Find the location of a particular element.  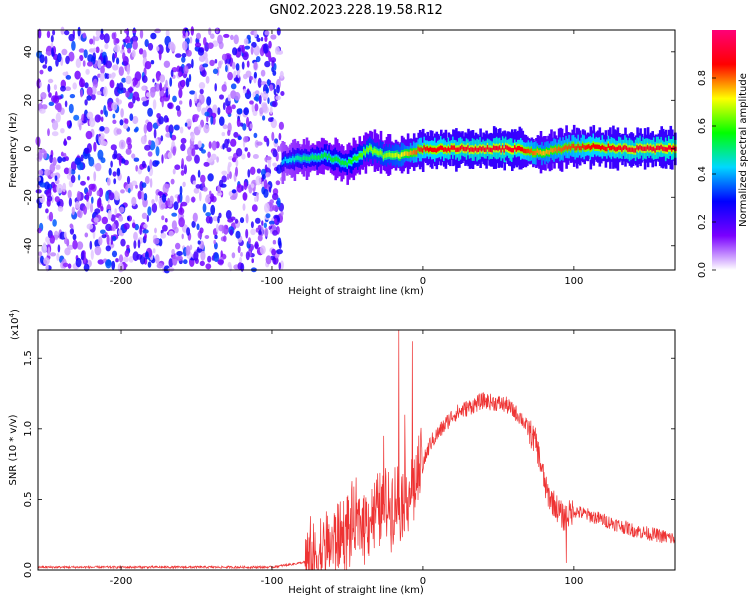

y-tick-label: 0 is located at coordinates (28, 149).